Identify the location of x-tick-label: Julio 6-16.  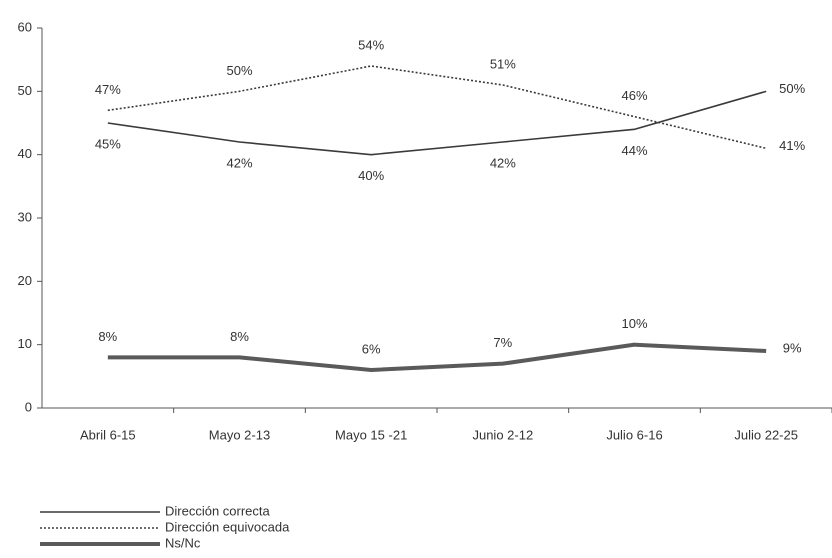
(634, 434).